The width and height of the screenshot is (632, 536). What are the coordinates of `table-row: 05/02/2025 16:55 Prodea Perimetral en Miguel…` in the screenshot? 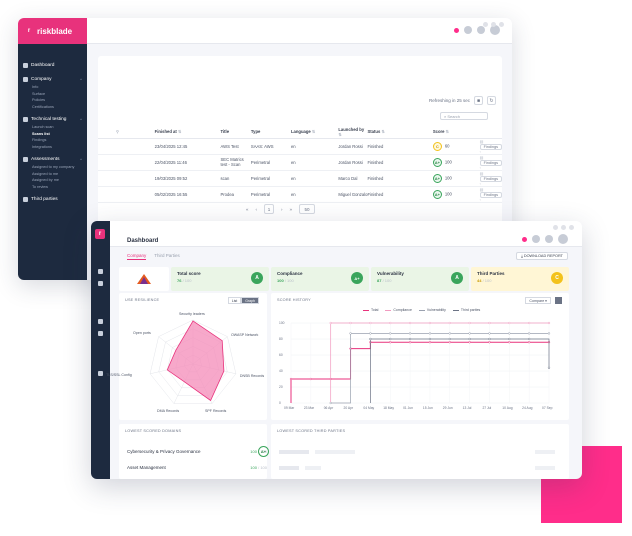 It's located at (300, 194).